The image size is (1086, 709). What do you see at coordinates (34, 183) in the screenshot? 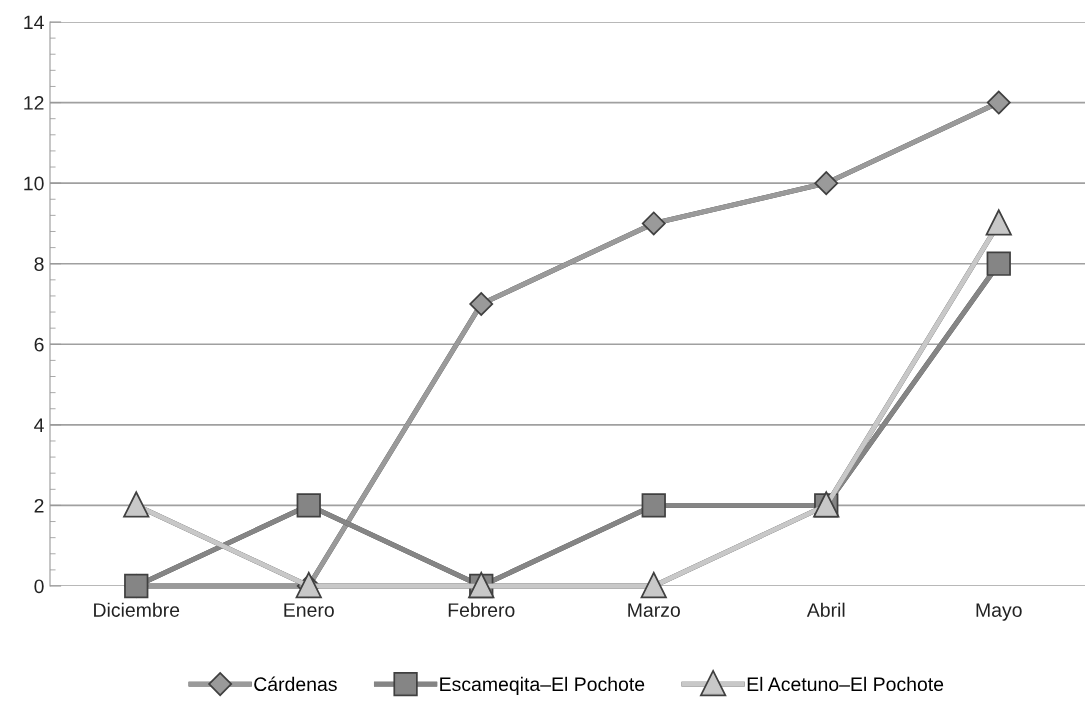
I see `y-tick-label: 10` at bounding box center [34, 183].